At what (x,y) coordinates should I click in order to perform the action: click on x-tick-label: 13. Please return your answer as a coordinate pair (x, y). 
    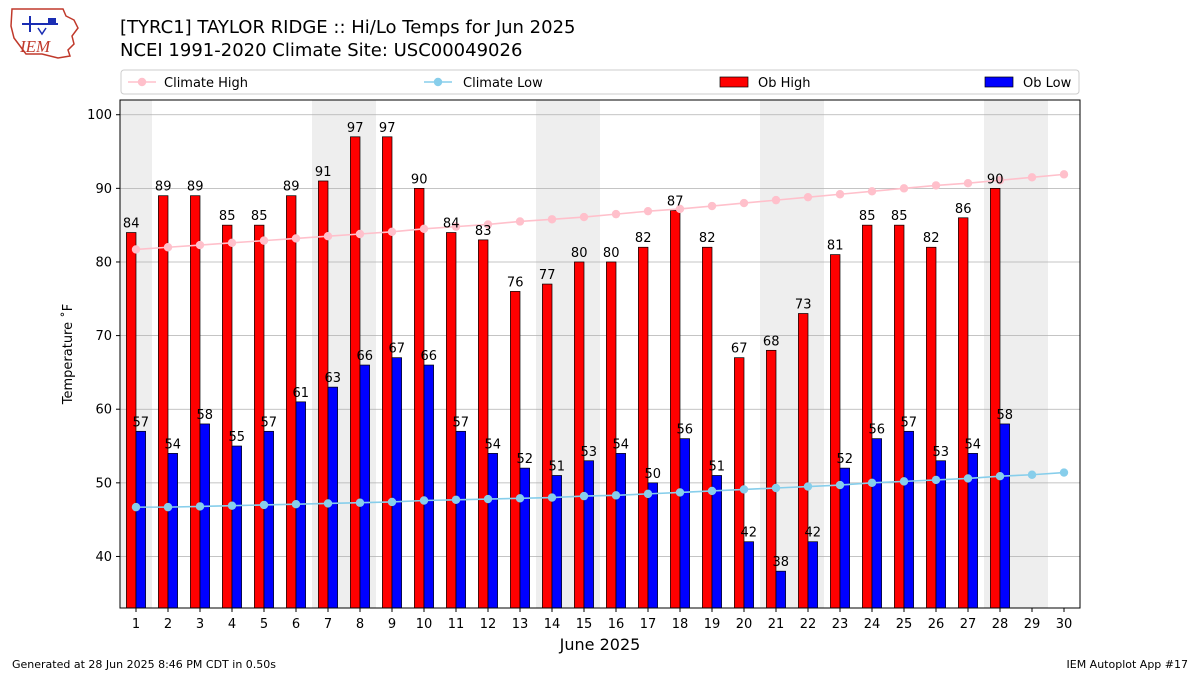
    Looking at the image, I should click on (520, 624).